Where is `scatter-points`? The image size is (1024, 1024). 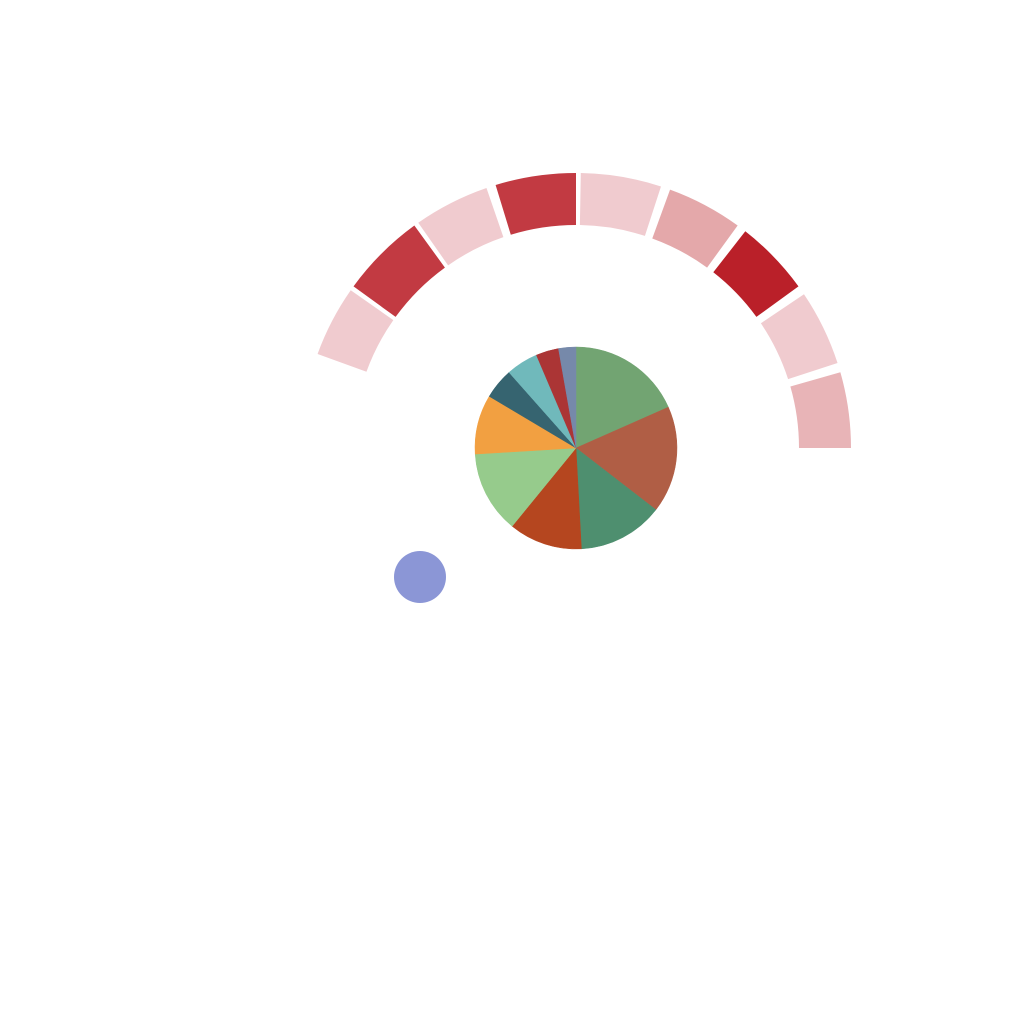
scatter-points is located at coordinates (420, 577).